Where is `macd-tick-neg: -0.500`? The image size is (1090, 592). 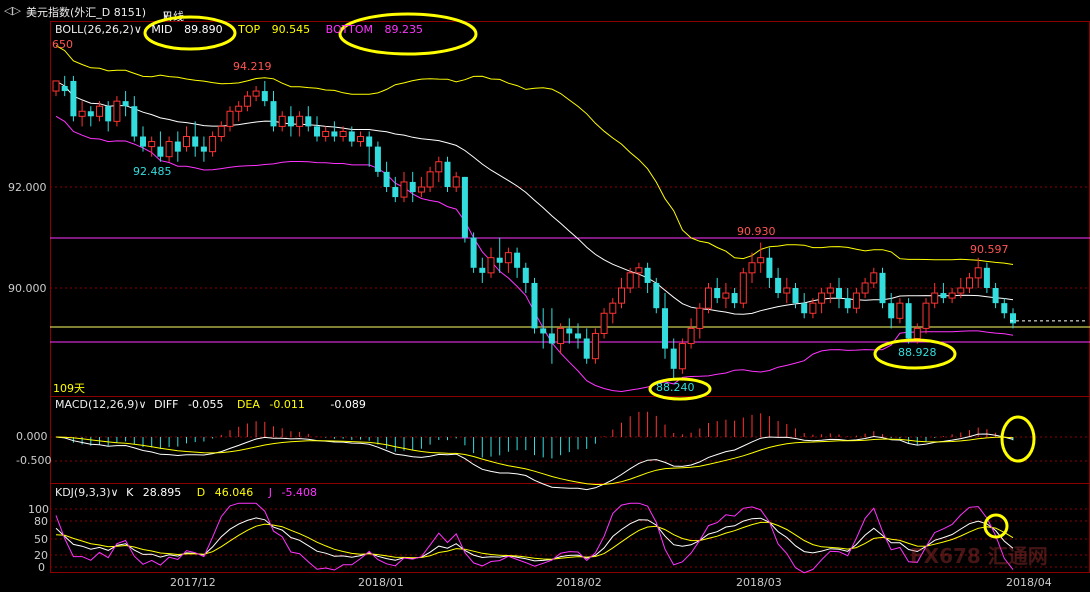 macd-tick-neg: -0.500 is located at coordinates (34, 460).